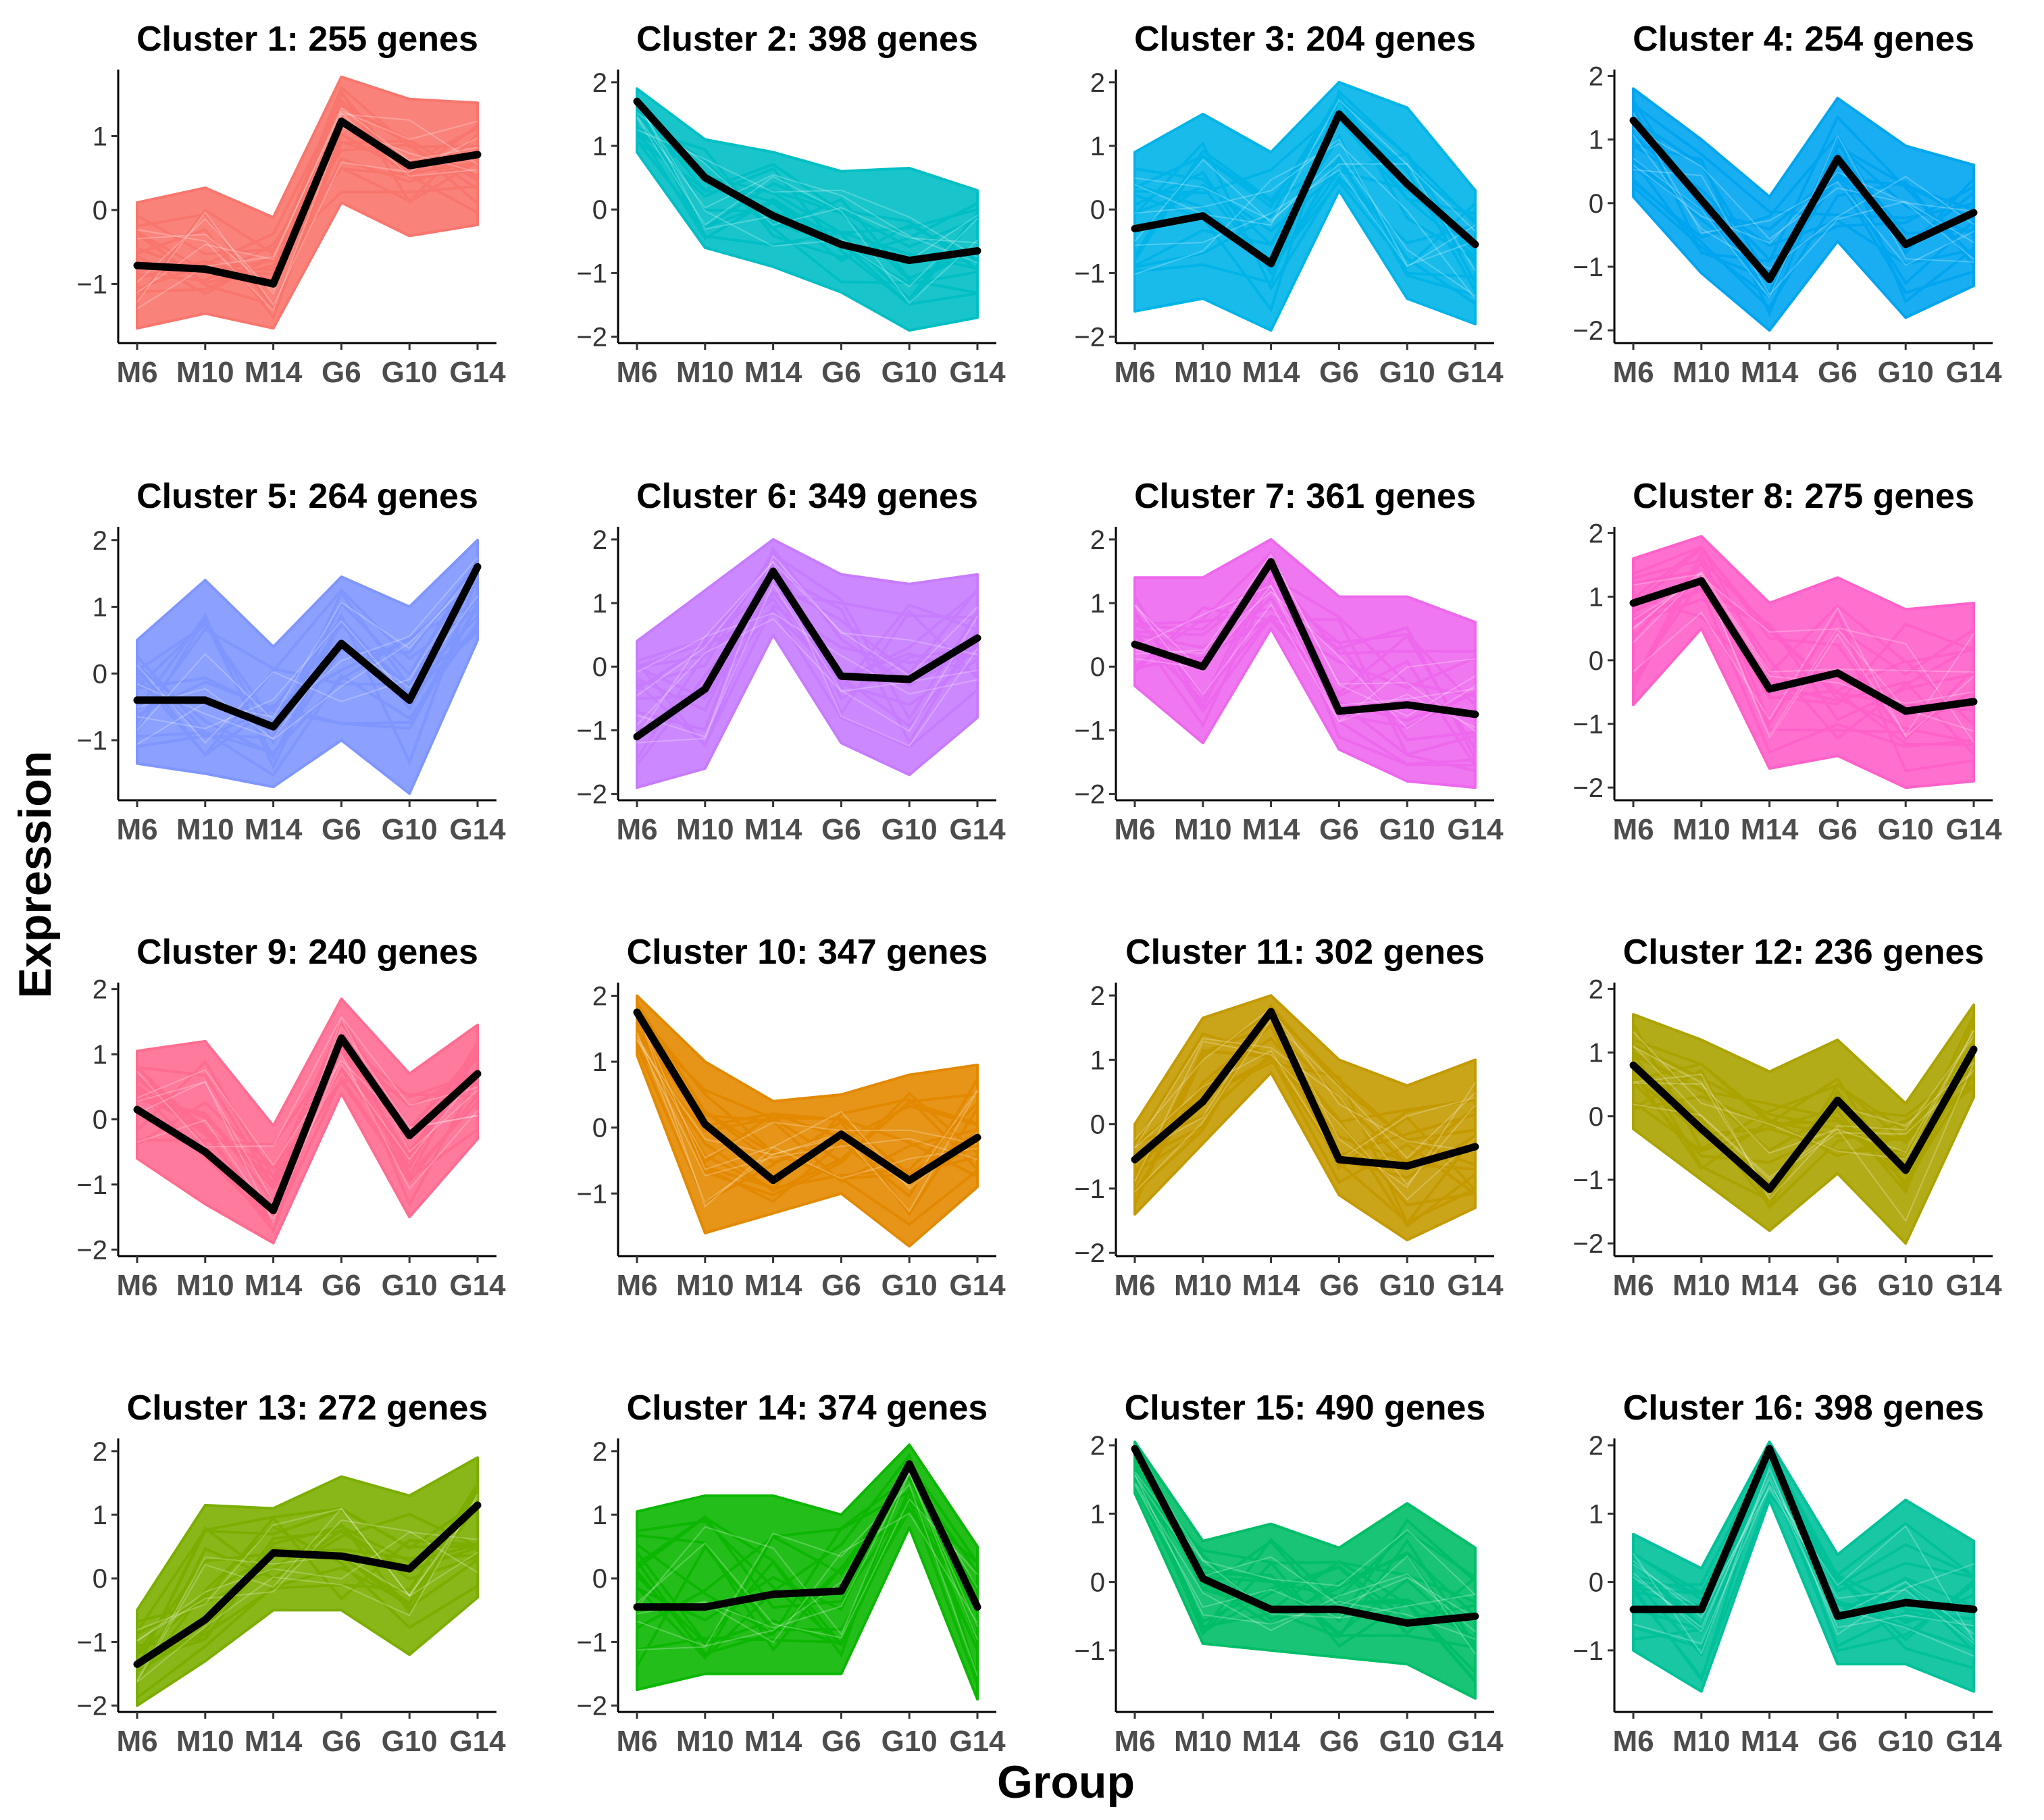 Image resolution: width=2044 pixels, height=1820 pixels. Describe the element at coordinates (1305, 496) in the screenshot. I see `panel-title: Cluster 7: 361 genes` at that location.